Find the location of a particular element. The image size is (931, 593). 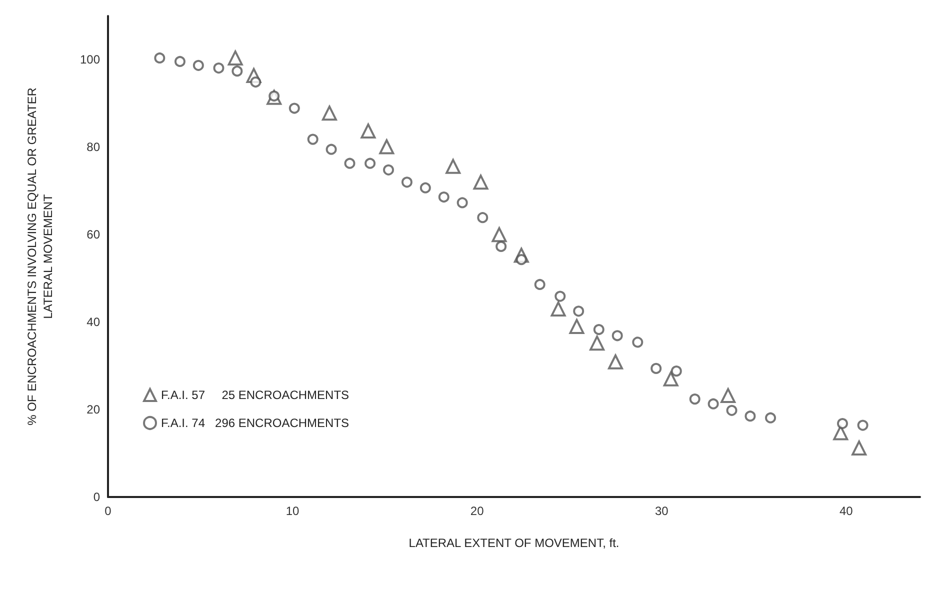

x-axis-title: LATERAL EXTENT OF MOVEMENT, ft. is located at coordinates (514, 543).